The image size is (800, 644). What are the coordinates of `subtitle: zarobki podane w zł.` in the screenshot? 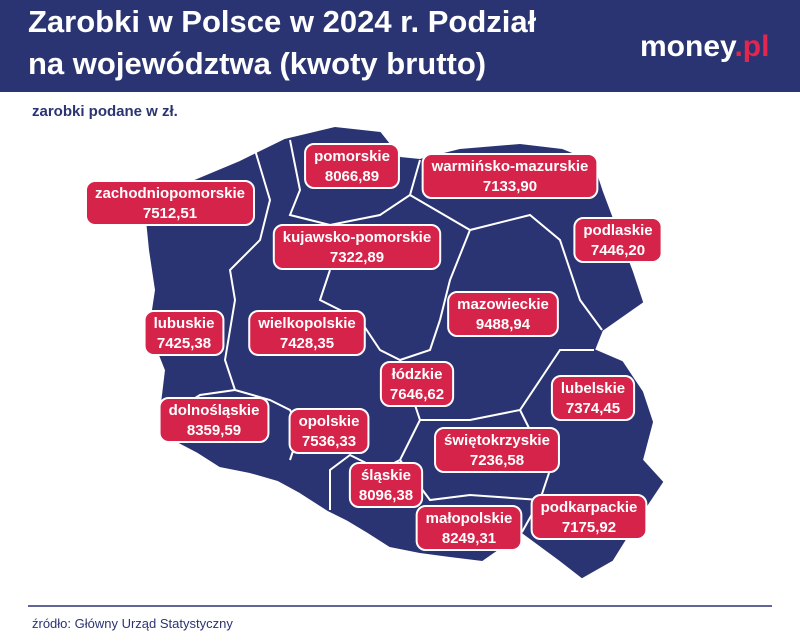 It's located at (105, 111).